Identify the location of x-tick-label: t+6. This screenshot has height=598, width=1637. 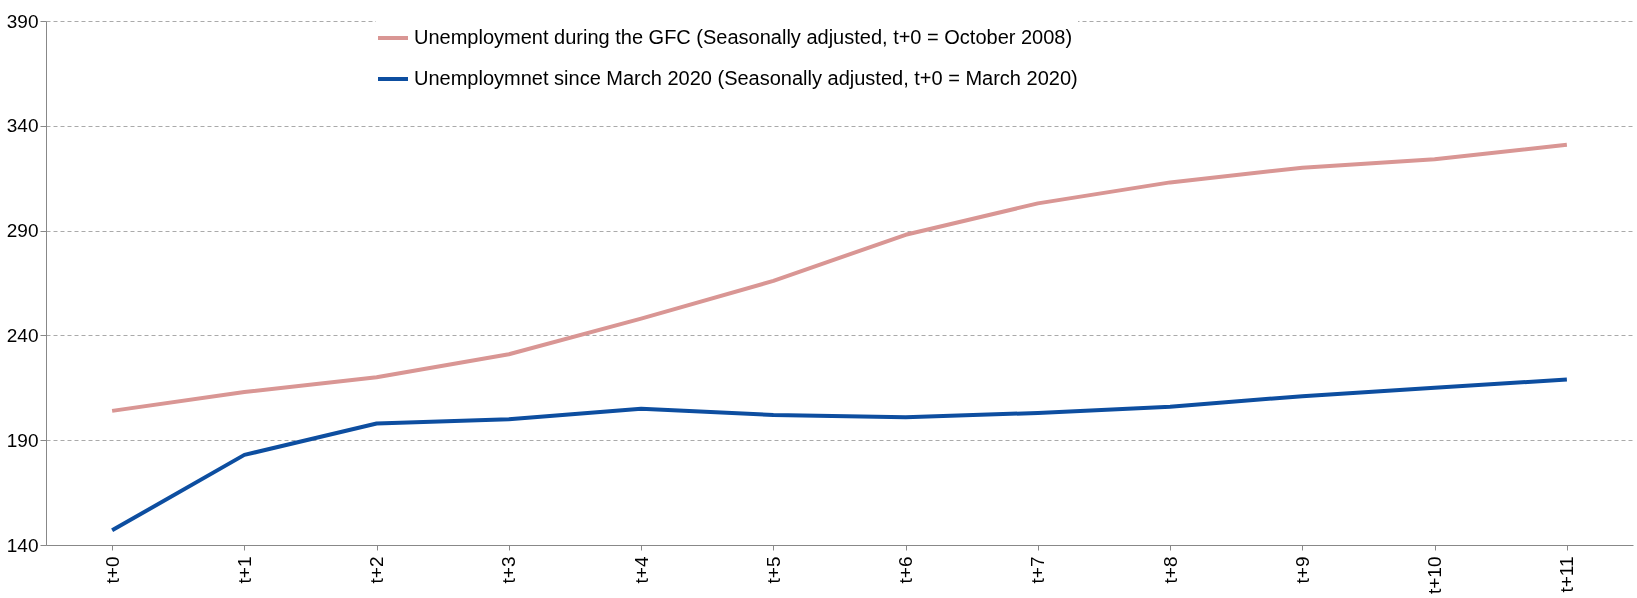
(906, 570).